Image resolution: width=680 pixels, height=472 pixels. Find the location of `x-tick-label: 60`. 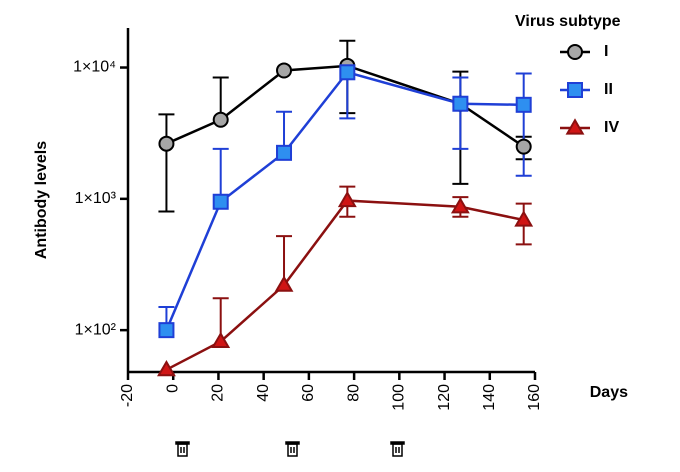

x-tick-label: 60 is located at coordinates (308, 393).